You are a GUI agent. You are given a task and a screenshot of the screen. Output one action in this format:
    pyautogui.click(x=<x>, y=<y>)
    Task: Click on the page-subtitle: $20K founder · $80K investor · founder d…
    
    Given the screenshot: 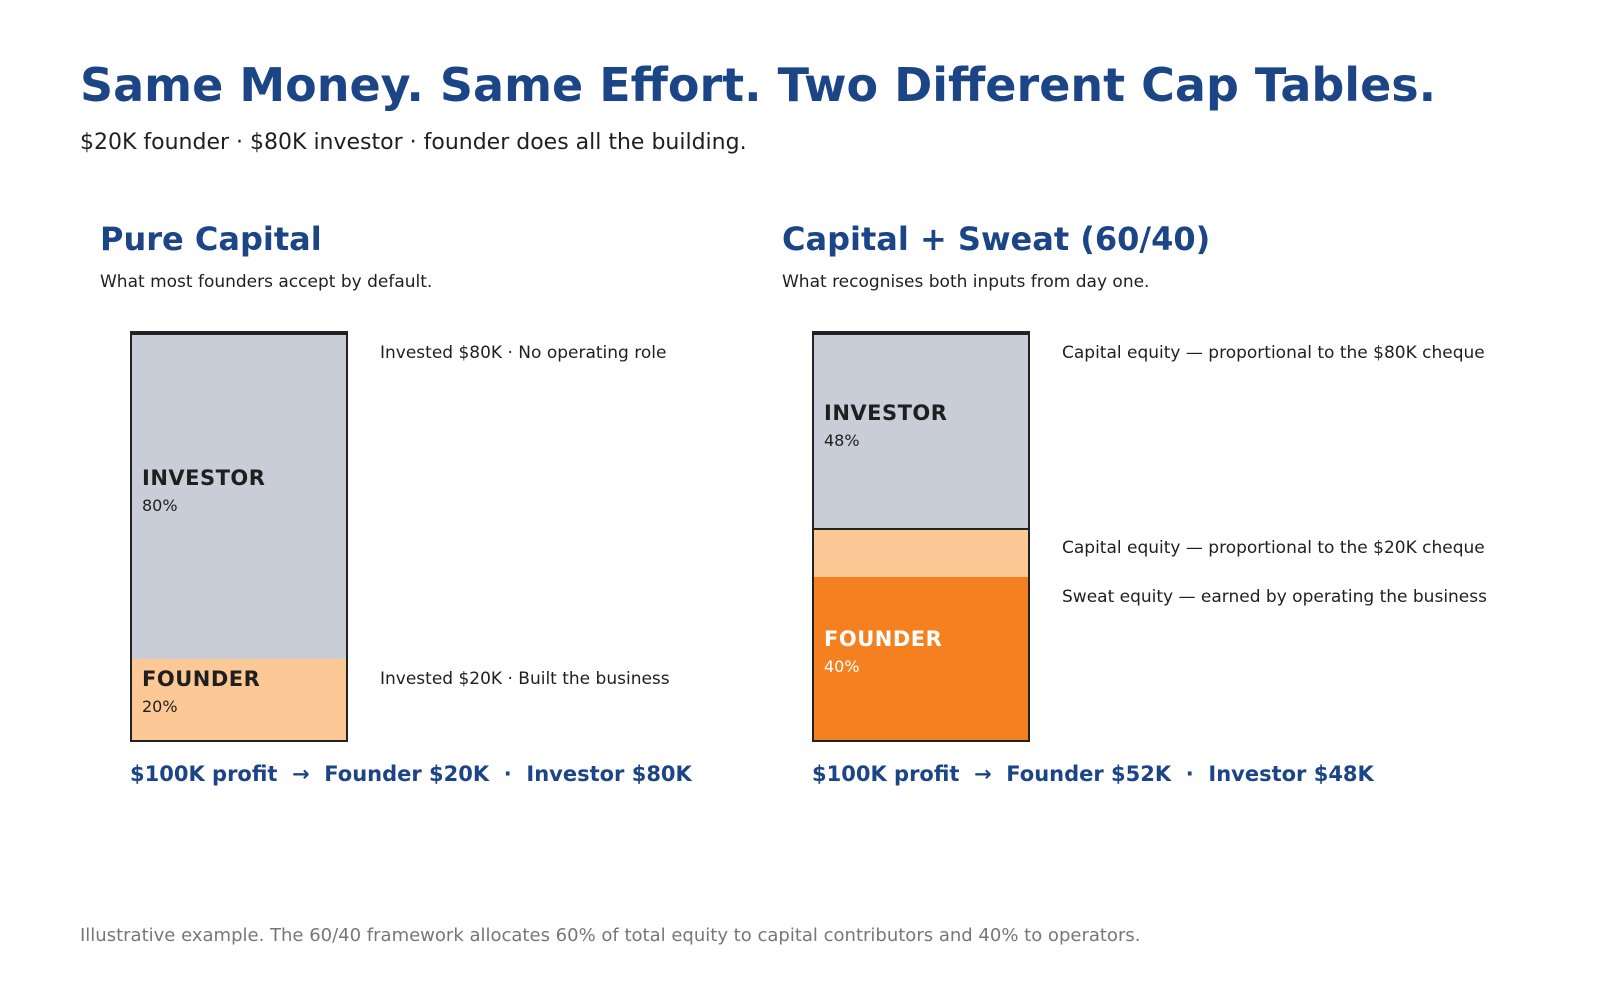 What is the action you would take?
    pyautogui.click(x=413, y=142)
    